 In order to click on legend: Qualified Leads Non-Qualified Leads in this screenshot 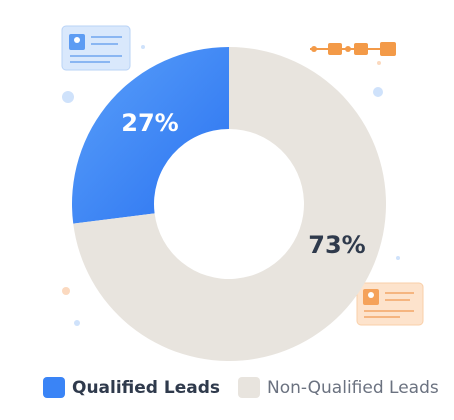, I will do `click(241, 387)`.